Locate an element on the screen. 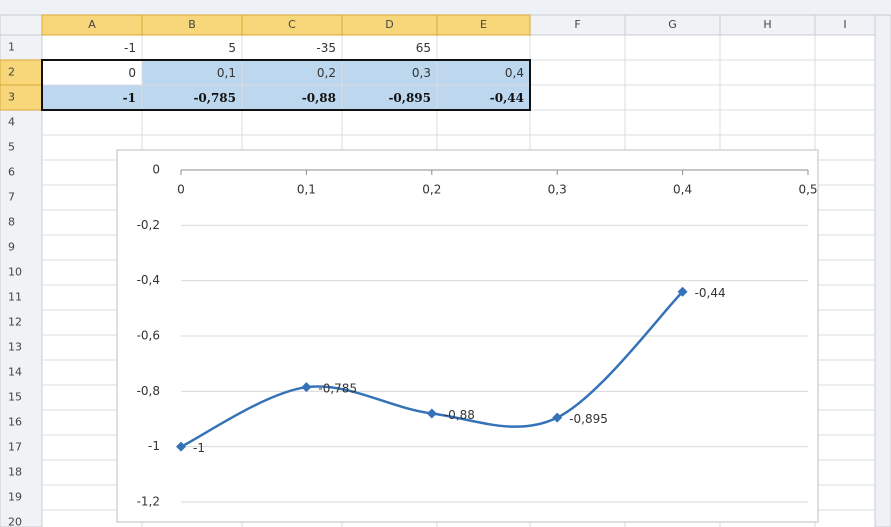 The width and height of the screenshot is (891, 527). data-label: -0,44 is located at coordinates (710, 293).